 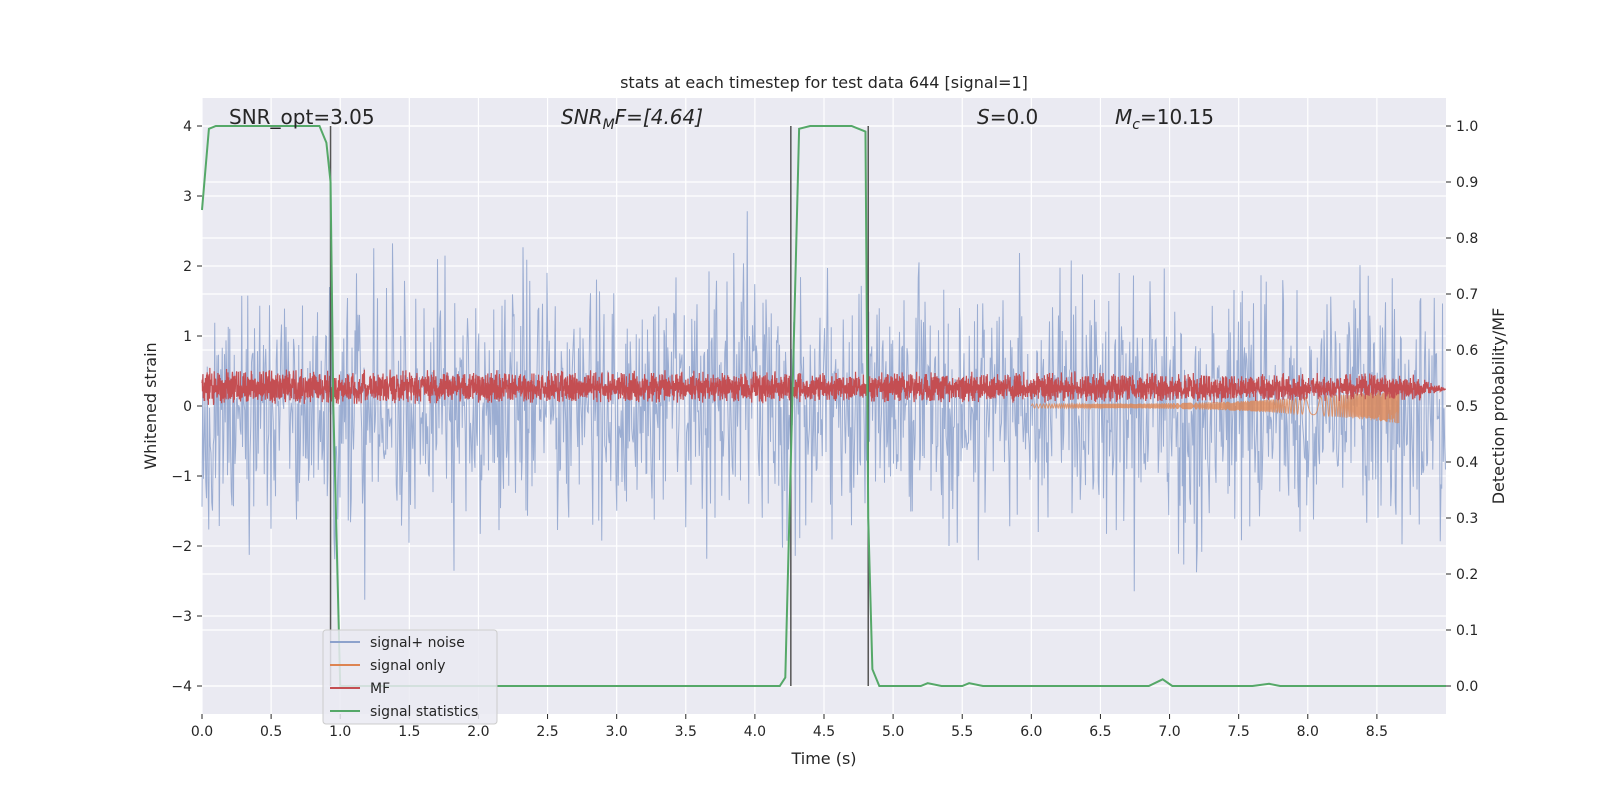 What do you see at coordinates (659, 117) in the screenshot?
I see `annotation-snr-mf-suffix: F=[4.64]` at bounding box center [659, 117].